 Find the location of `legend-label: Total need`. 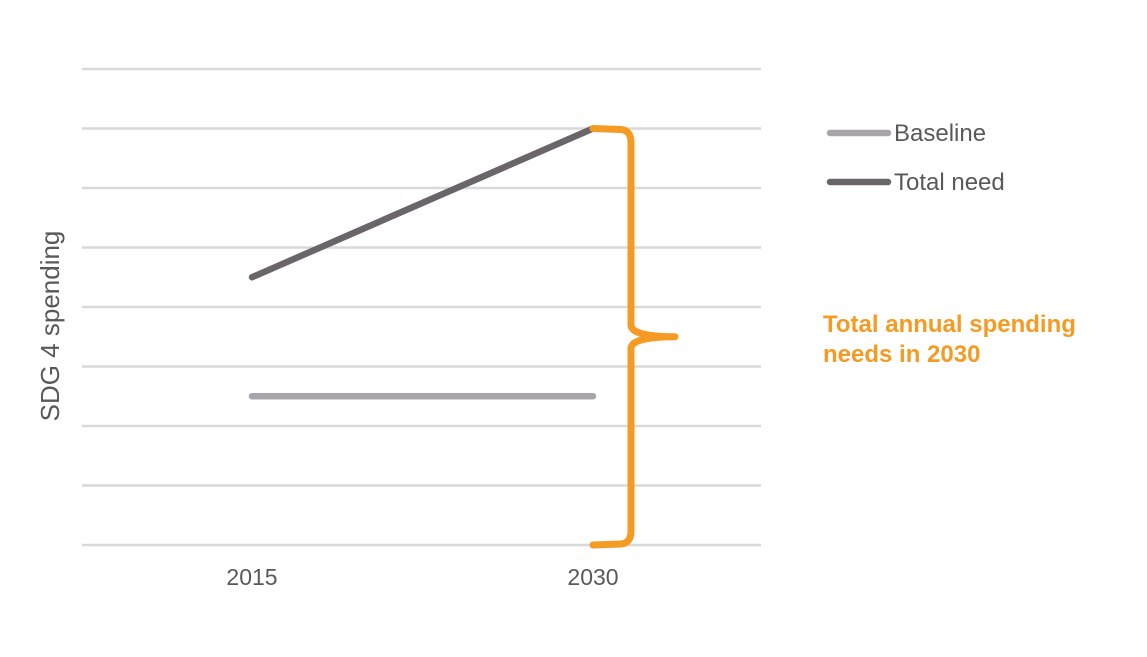

legend-label: Total need is located at coordinates (949, 182).